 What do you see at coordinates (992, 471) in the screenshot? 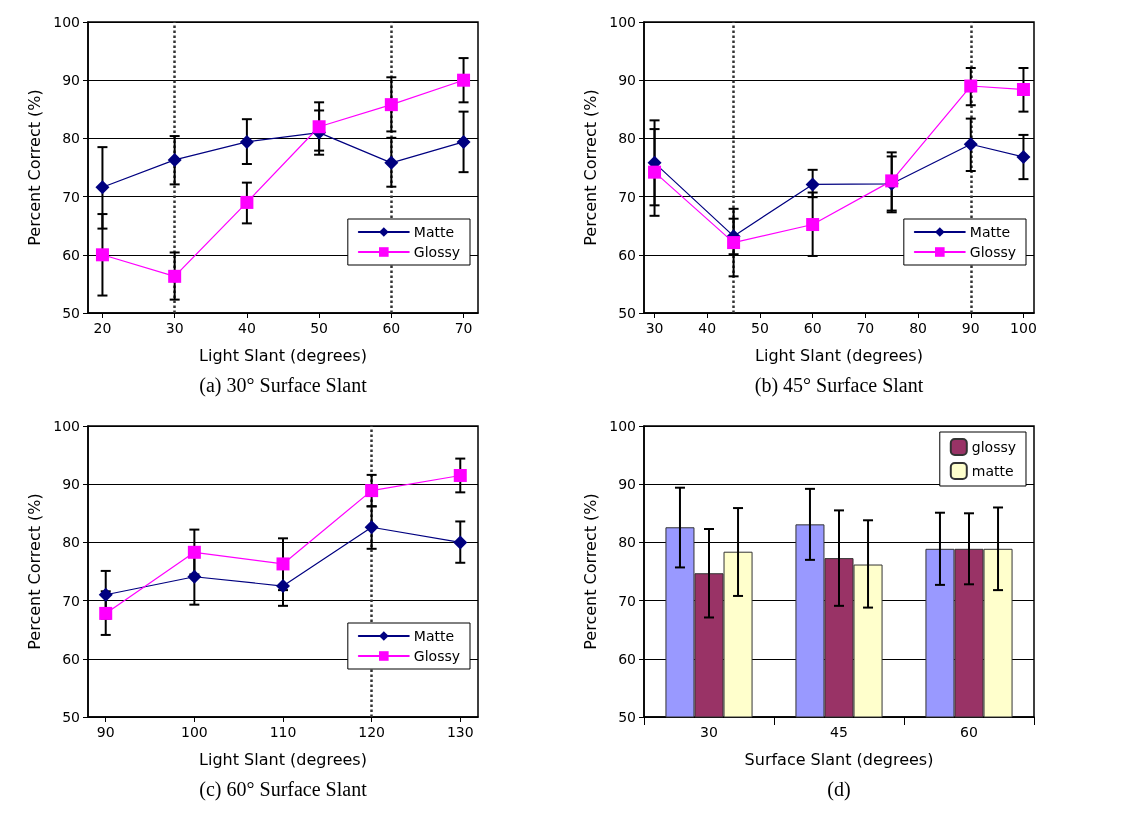
I see `legend-label: matte` at bounding box center [992, 471].